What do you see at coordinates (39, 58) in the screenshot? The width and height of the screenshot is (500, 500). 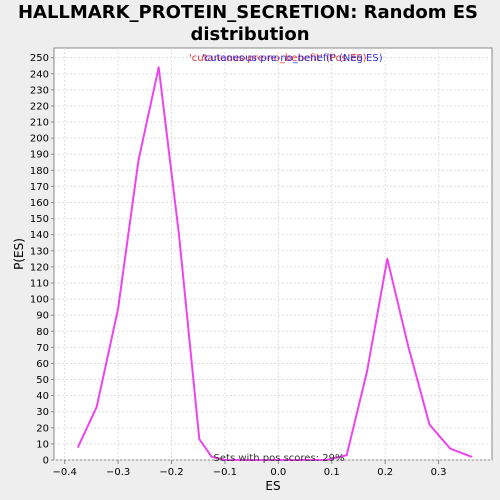 I see `y-tick-label: 250` at bounding box center [39, 58].